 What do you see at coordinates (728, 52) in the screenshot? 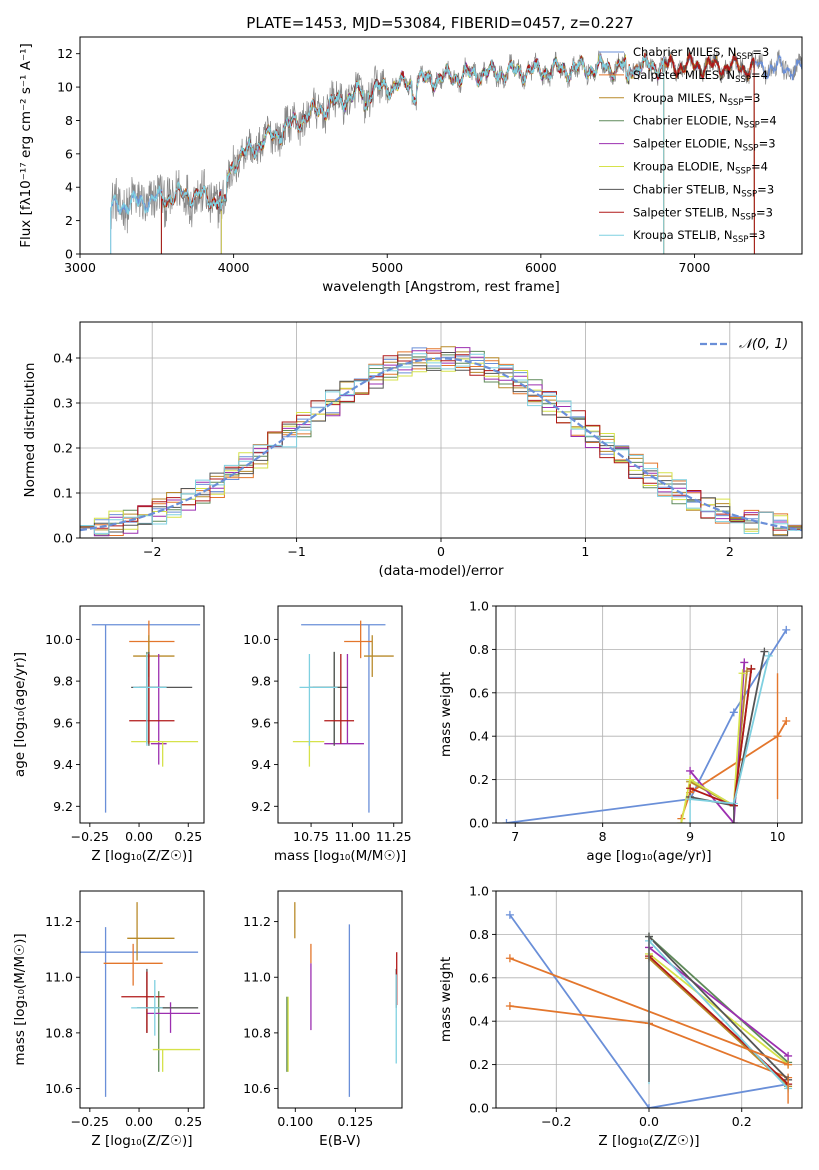
I see `spectrum-legend-n-0: , N` at bounding box center [728, 52].